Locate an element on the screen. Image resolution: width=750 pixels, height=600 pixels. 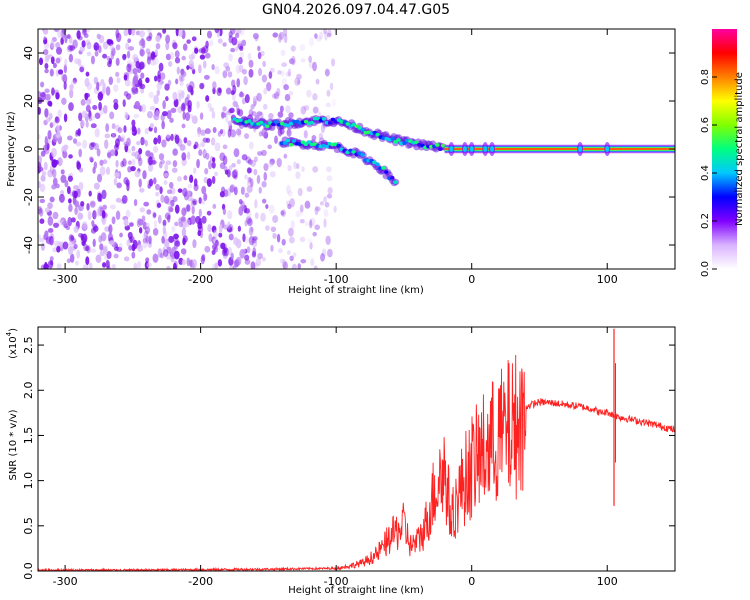
colorbar-label: Normalized spectral amplitude is located at coordinates (739, 149).